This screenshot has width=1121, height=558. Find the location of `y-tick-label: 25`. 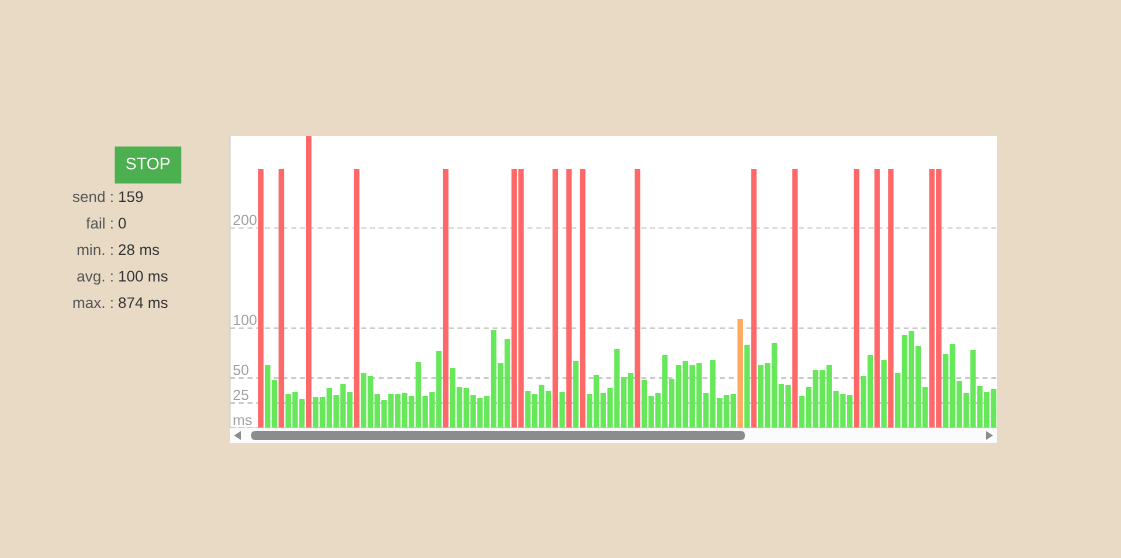

y-tick-label: 25 is located at coordinates (241, 395).